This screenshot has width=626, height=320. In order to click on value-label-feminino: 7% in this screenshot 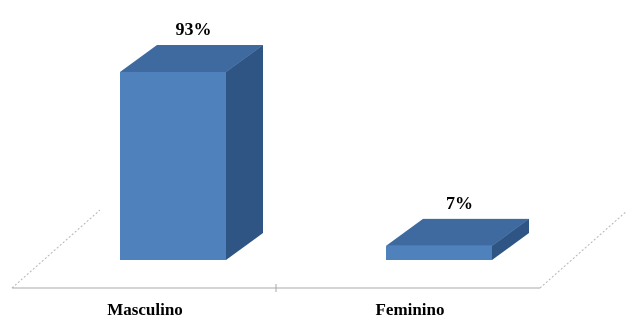, I will do `click(459, 203)`.